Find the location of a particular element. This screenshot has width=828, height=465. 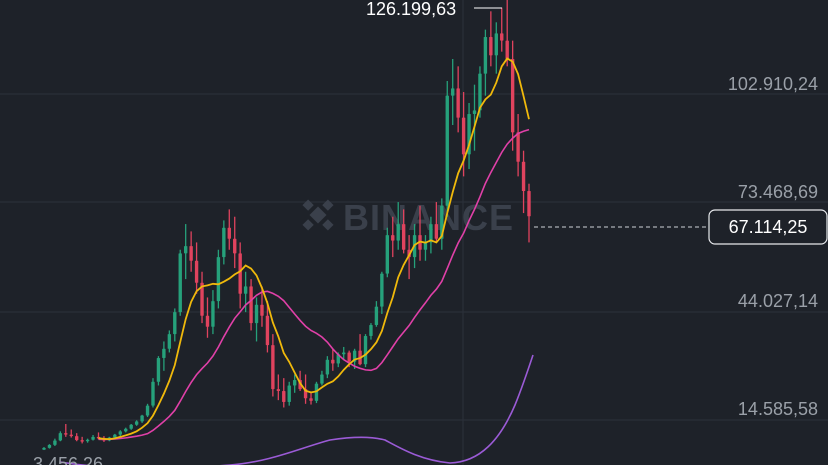

current-price-label: 67.114,25 is located at coordinates (768, 227).